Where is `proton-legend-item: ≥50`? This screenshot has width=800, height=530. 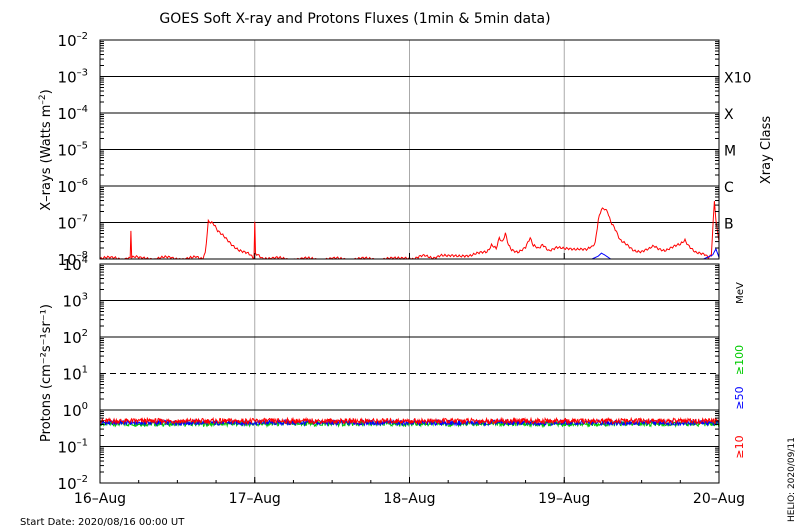 proton-legend-item: ≥50 is located at coordinates (739, 397).